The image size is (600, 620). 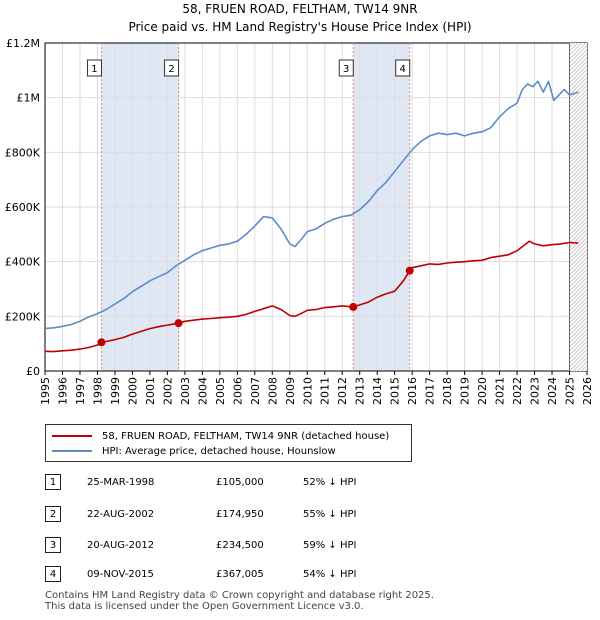 What do you see at coordinates (570, 391) in the screenshot?
I see `x-tick-label: 2025` at bounding box center [570, 391].